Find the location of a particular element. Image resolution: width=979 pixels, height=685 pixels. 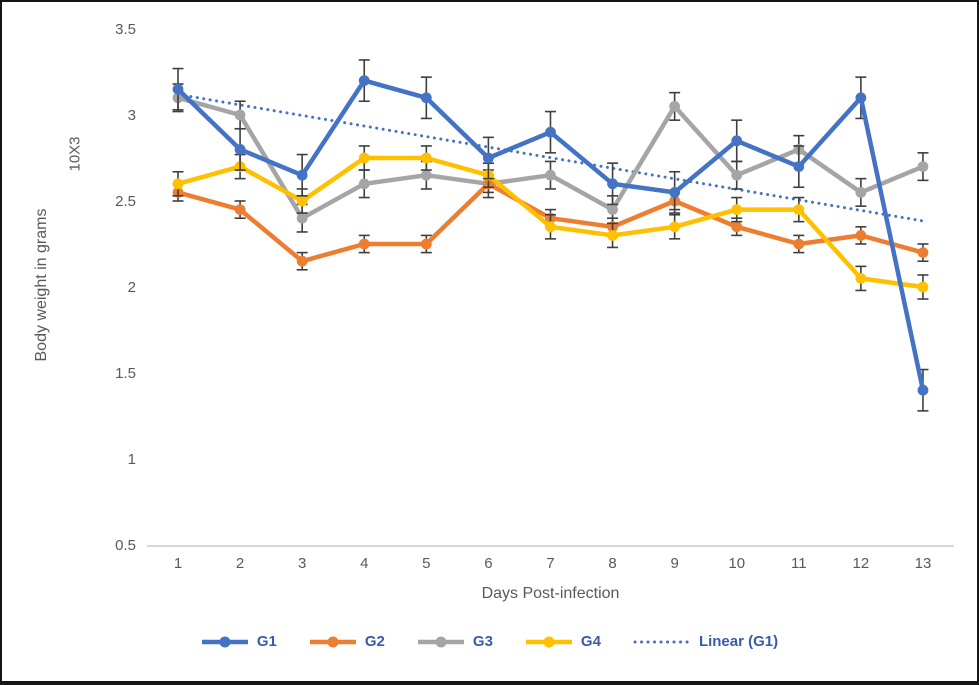

y-tick-label: 3.5 is located at coordinates (125, 29).